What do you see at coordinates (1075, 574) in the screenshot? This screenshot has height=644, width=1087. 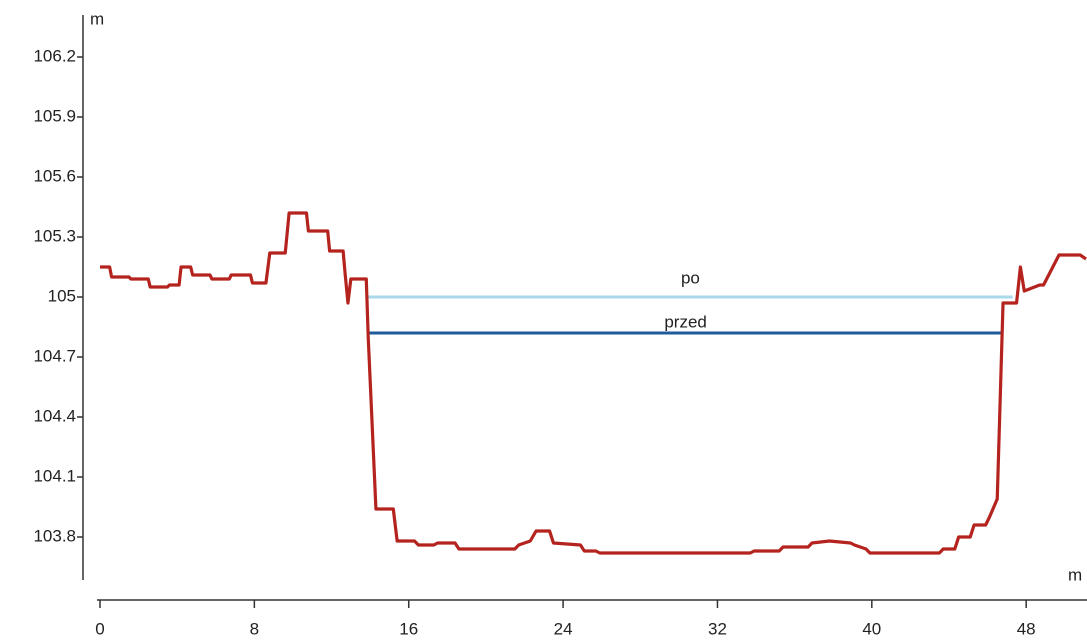 I see `x-axis-label: m` at bounding box center [1075, 574].